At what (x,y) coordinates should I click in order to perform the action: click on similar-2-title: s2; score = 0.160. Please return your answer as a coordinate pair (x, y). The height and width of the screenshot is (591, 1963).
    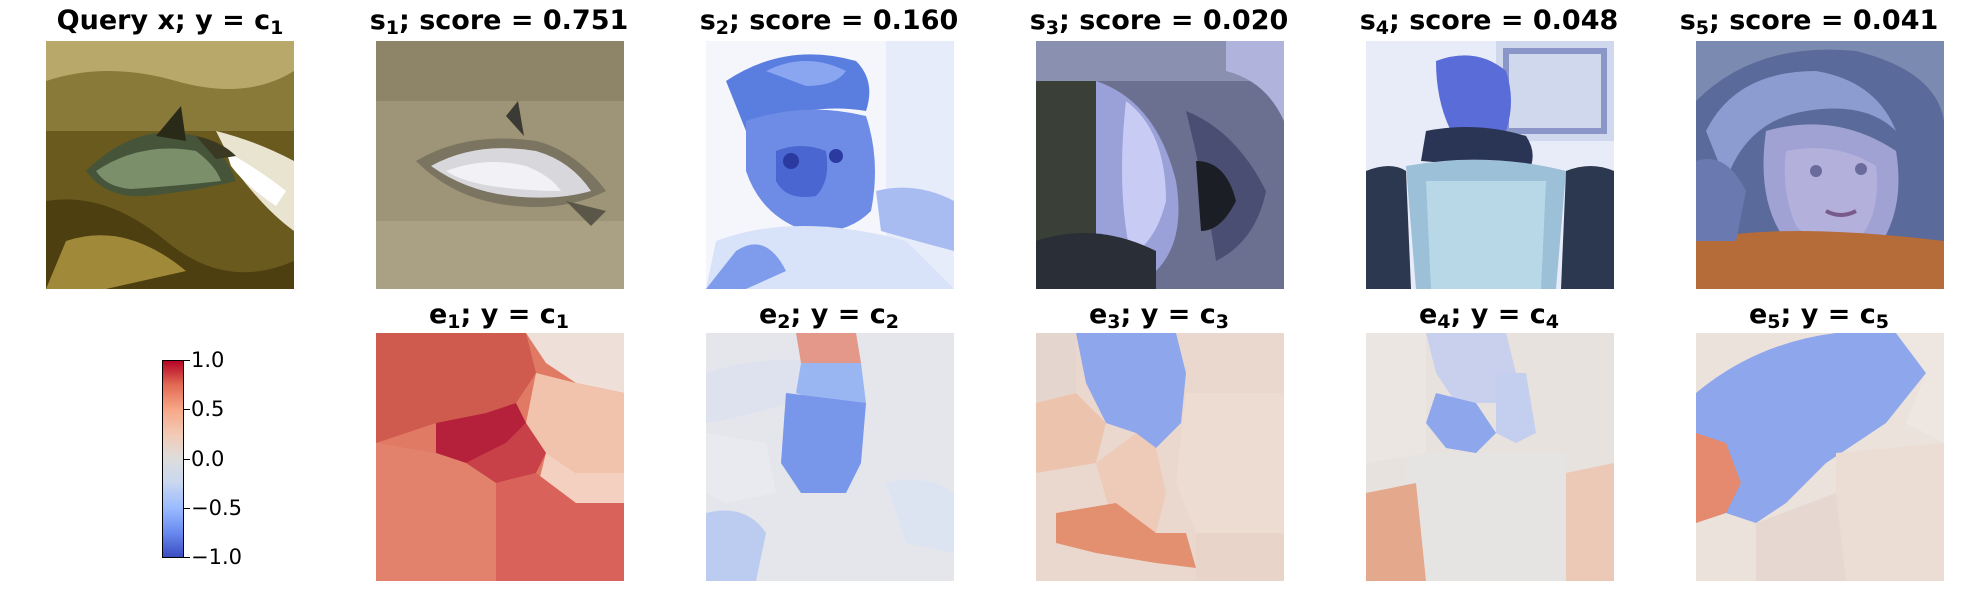
    Looking at the image, I should click on (829, 21).